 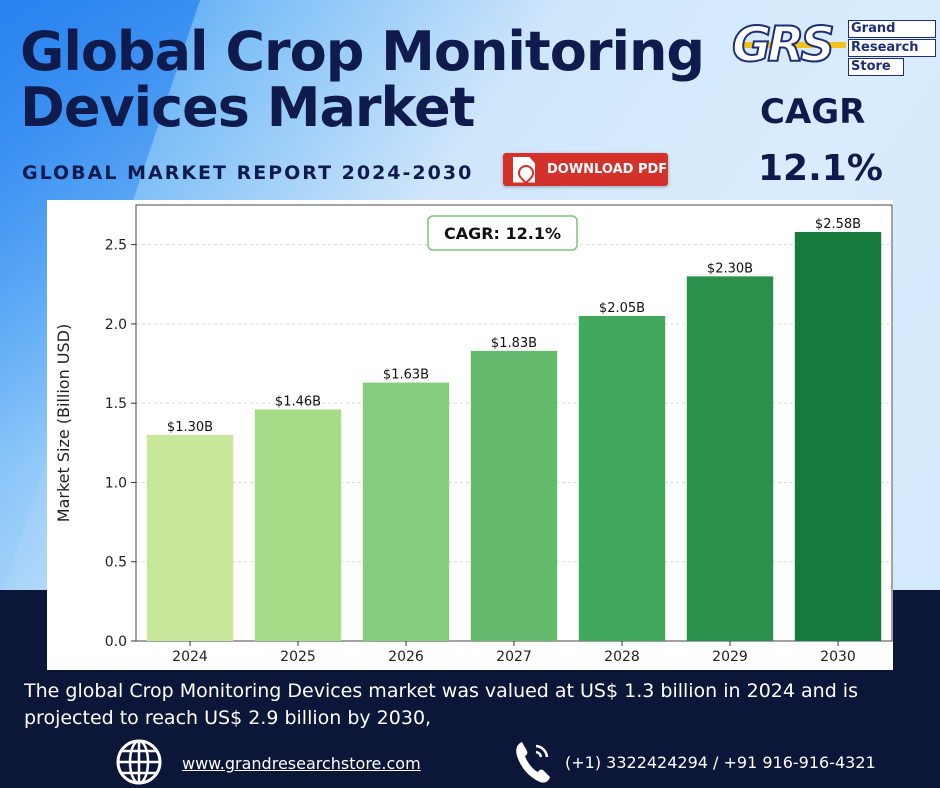 I want to click on y-tick-label: 1.0, so click(x=116, y=483).